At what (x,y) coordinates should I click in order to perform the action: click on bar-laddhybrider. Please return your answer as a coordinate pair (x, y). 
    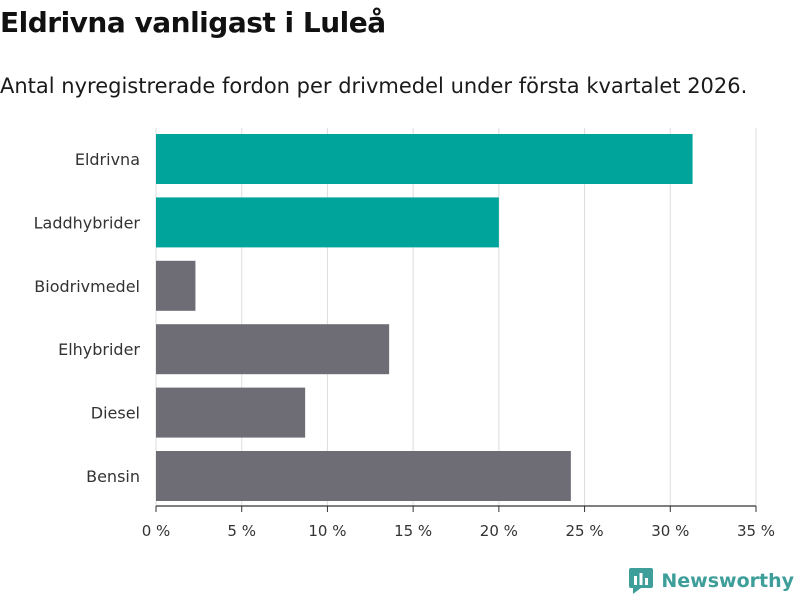
    Looking at the image, I should click on (327, 222).